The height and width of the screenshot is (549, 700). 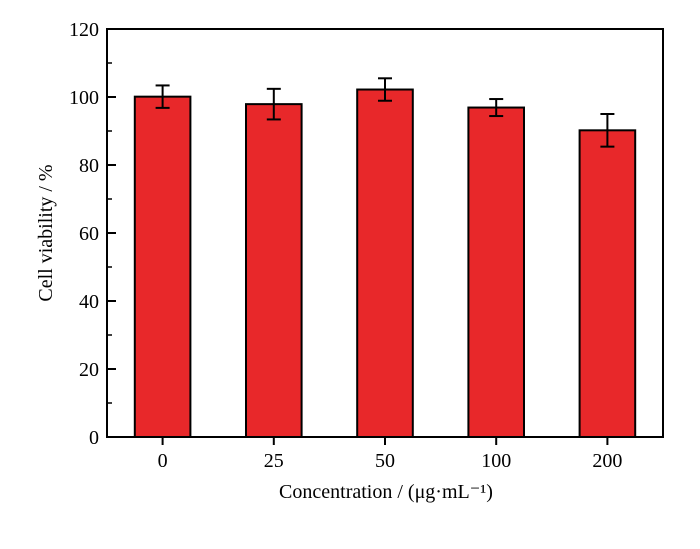 What do you see at coordinates (84, 30) in the screenshot?
I see `y-tick-label: 120` at bounding box center [84, 30].